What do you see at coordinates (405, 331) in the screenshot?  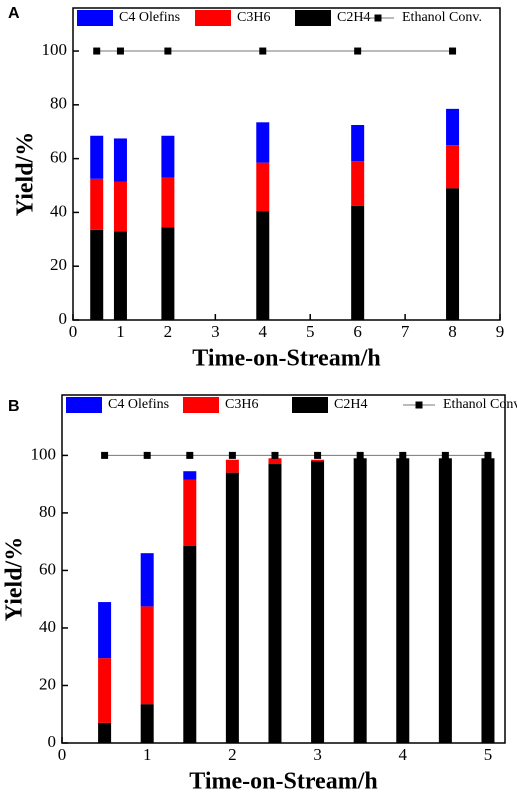 I see `x-tick-label: 7` at bounding box center [405, 331].